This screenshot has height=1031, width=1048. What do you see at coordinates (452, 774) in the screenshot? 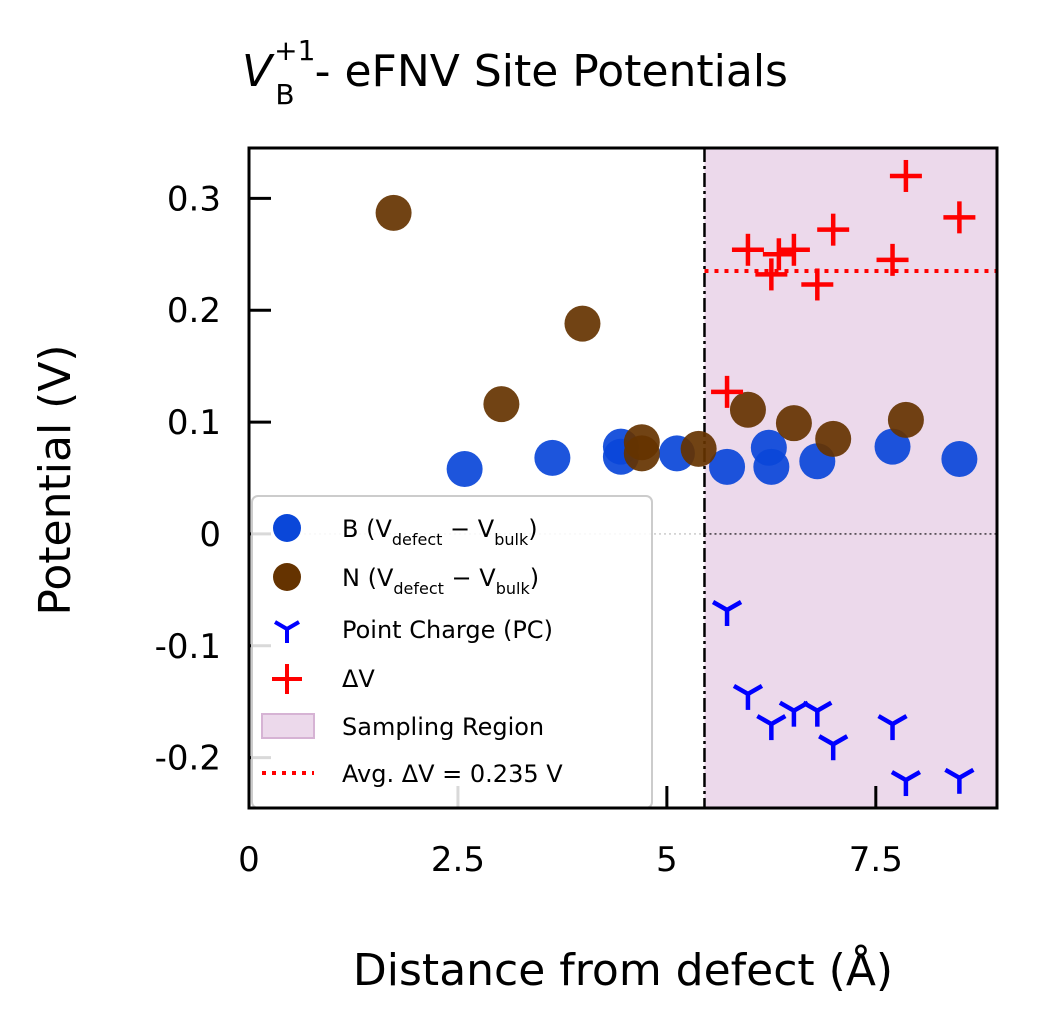
I see `legend-avg-label: Avg. ΔV = 0.235 V` at bounding box center [452, 774].